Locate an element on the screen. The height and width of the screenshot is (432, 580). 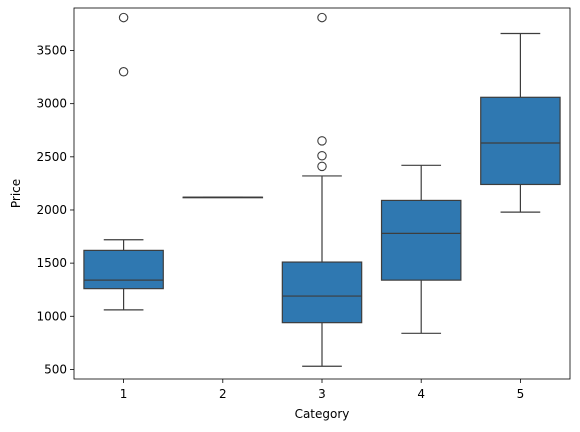
x-tick-label: 4 is located at coordinates (421, 394).